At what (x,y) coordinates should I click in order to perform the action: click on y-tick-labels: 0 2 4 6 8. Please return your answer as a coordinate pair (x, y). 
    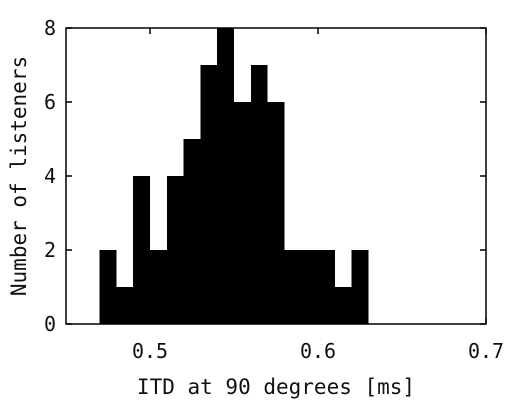
    Looking at the image, I should click on (50, 176).